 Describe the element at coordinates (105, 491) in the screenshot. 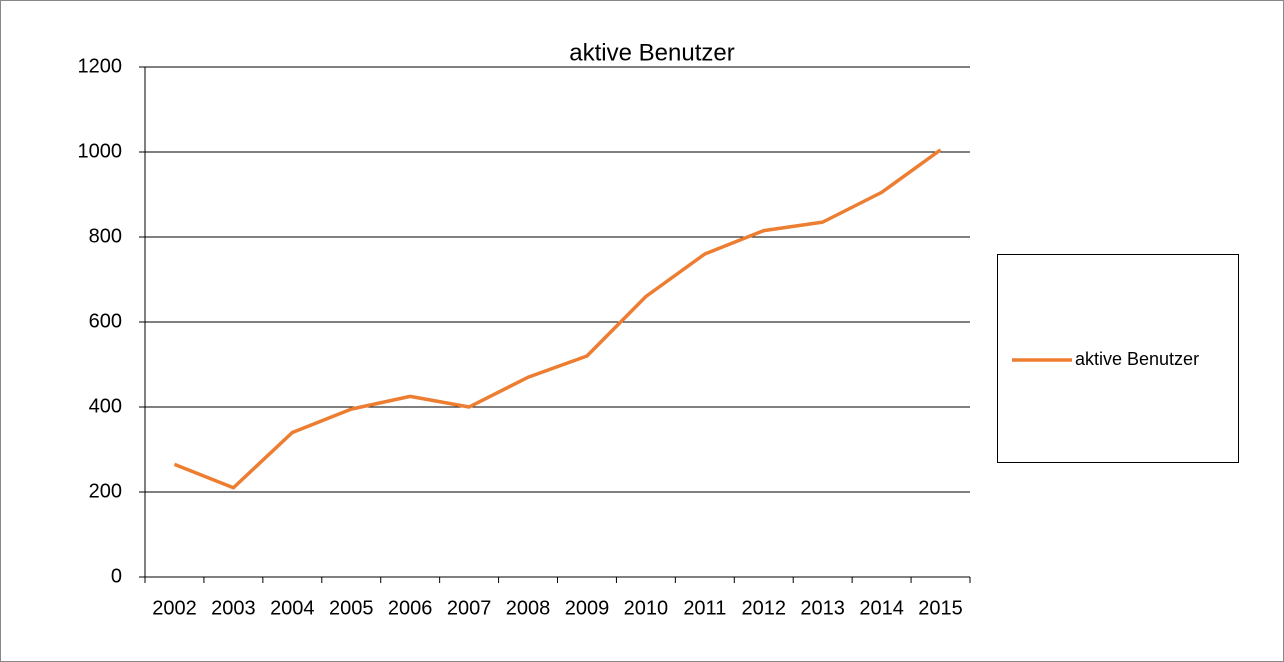

I see `y-tick-label: 200` at that location.